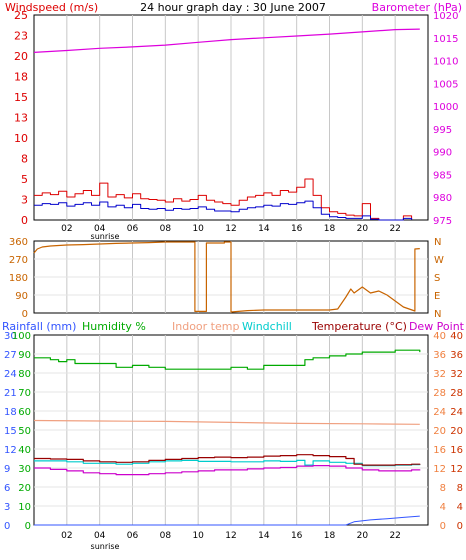 The height and width of the screenshot is (560, 466). Describe the element at coordinates (439, 336) in the screenshot. I see `temperature-tick-label: 40` at that location.